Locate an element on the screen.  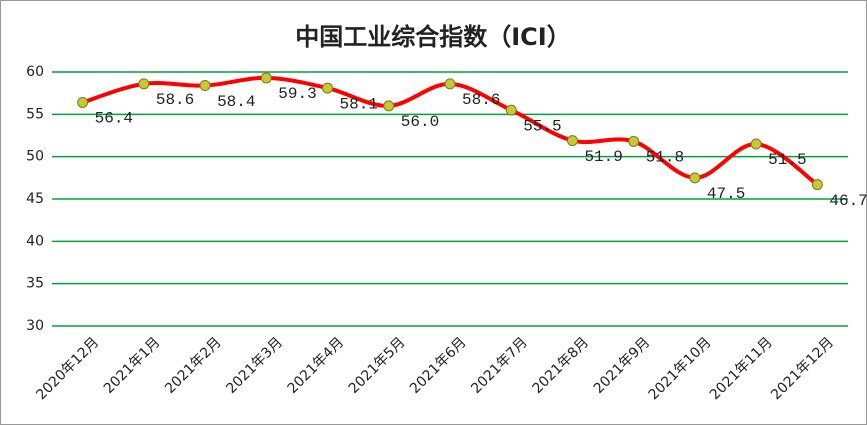
value-label: 56.0 is located at coordinates (420, 122).